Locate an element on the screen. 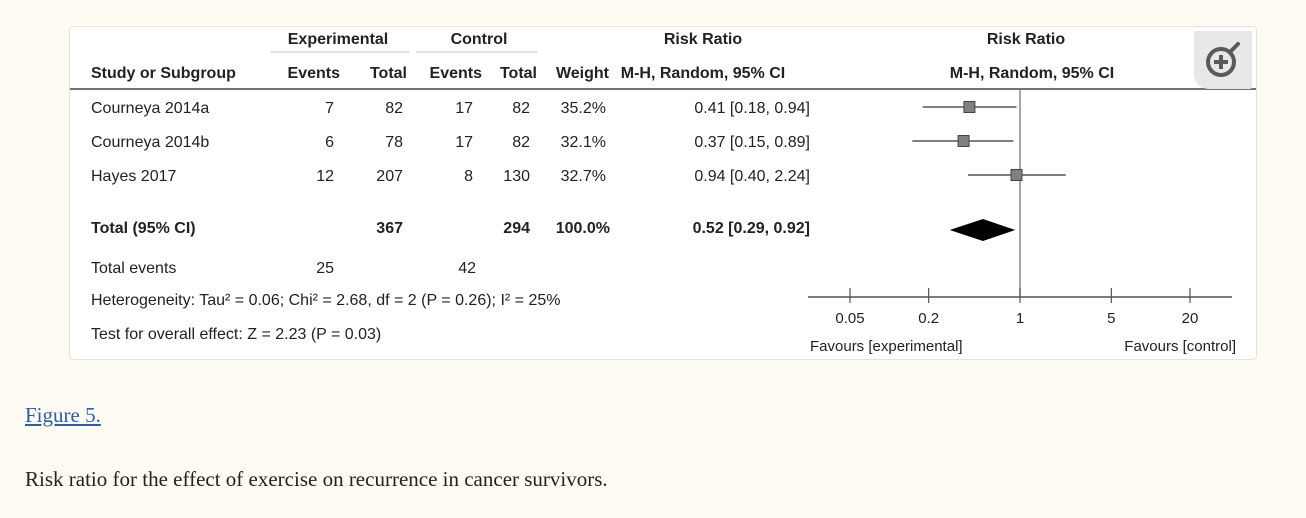 The height and width of the screenshot is (518, 1306). col-weight: Weight is located at coordinates (583, 73).